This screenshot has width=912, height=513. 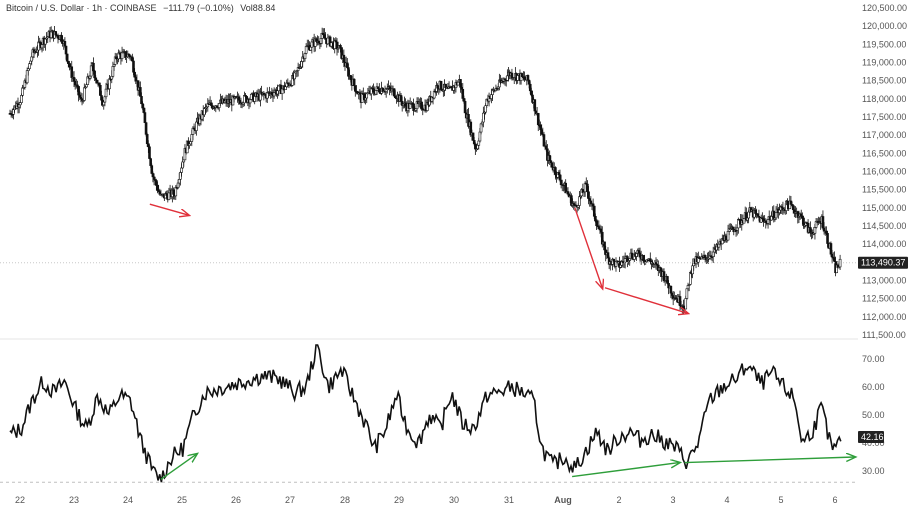 I want to click on rsi-value-label: 42.16, so click(x=872, y=437).